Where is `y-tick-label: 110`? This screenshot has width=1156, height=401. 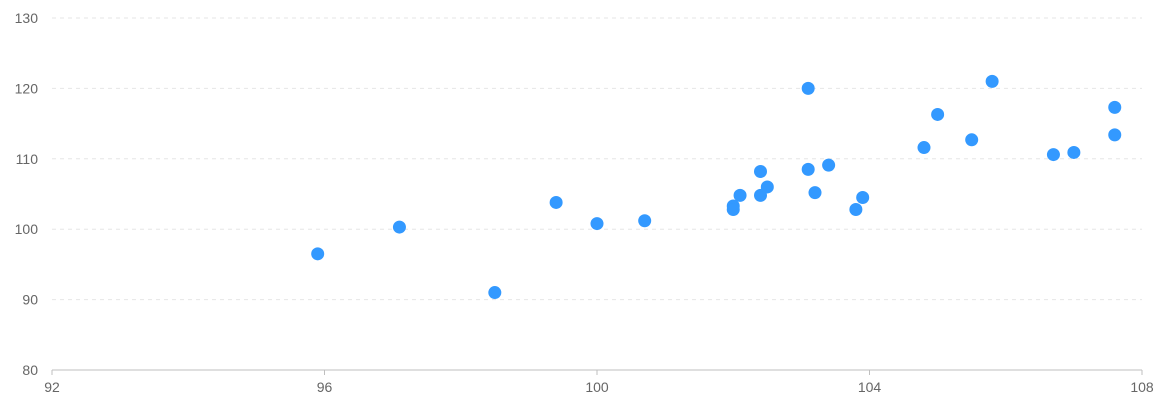
y-tick-label: 110 is located at coordinates (27, 159).